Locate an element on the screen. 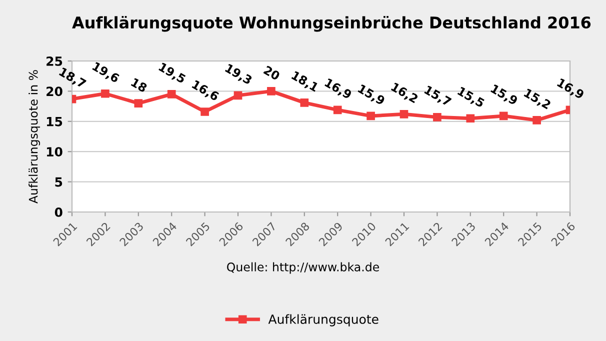 The width and height of the screenshot is (606, 341). y-tick-label: 20 is located at coordinates (54, 91).